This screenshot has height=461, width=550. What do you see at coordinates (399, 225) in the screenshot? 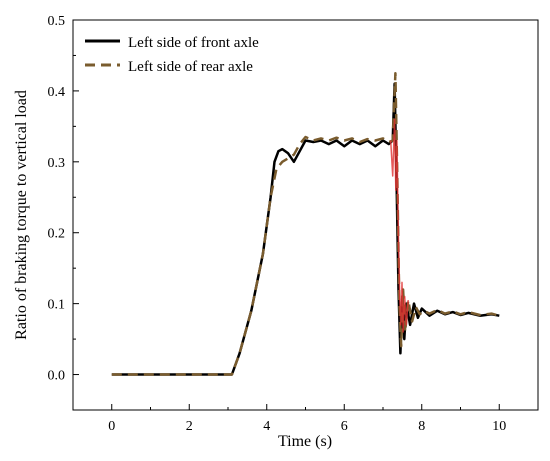
I see `series-noise-overlay` at bounding box center [399, 225].